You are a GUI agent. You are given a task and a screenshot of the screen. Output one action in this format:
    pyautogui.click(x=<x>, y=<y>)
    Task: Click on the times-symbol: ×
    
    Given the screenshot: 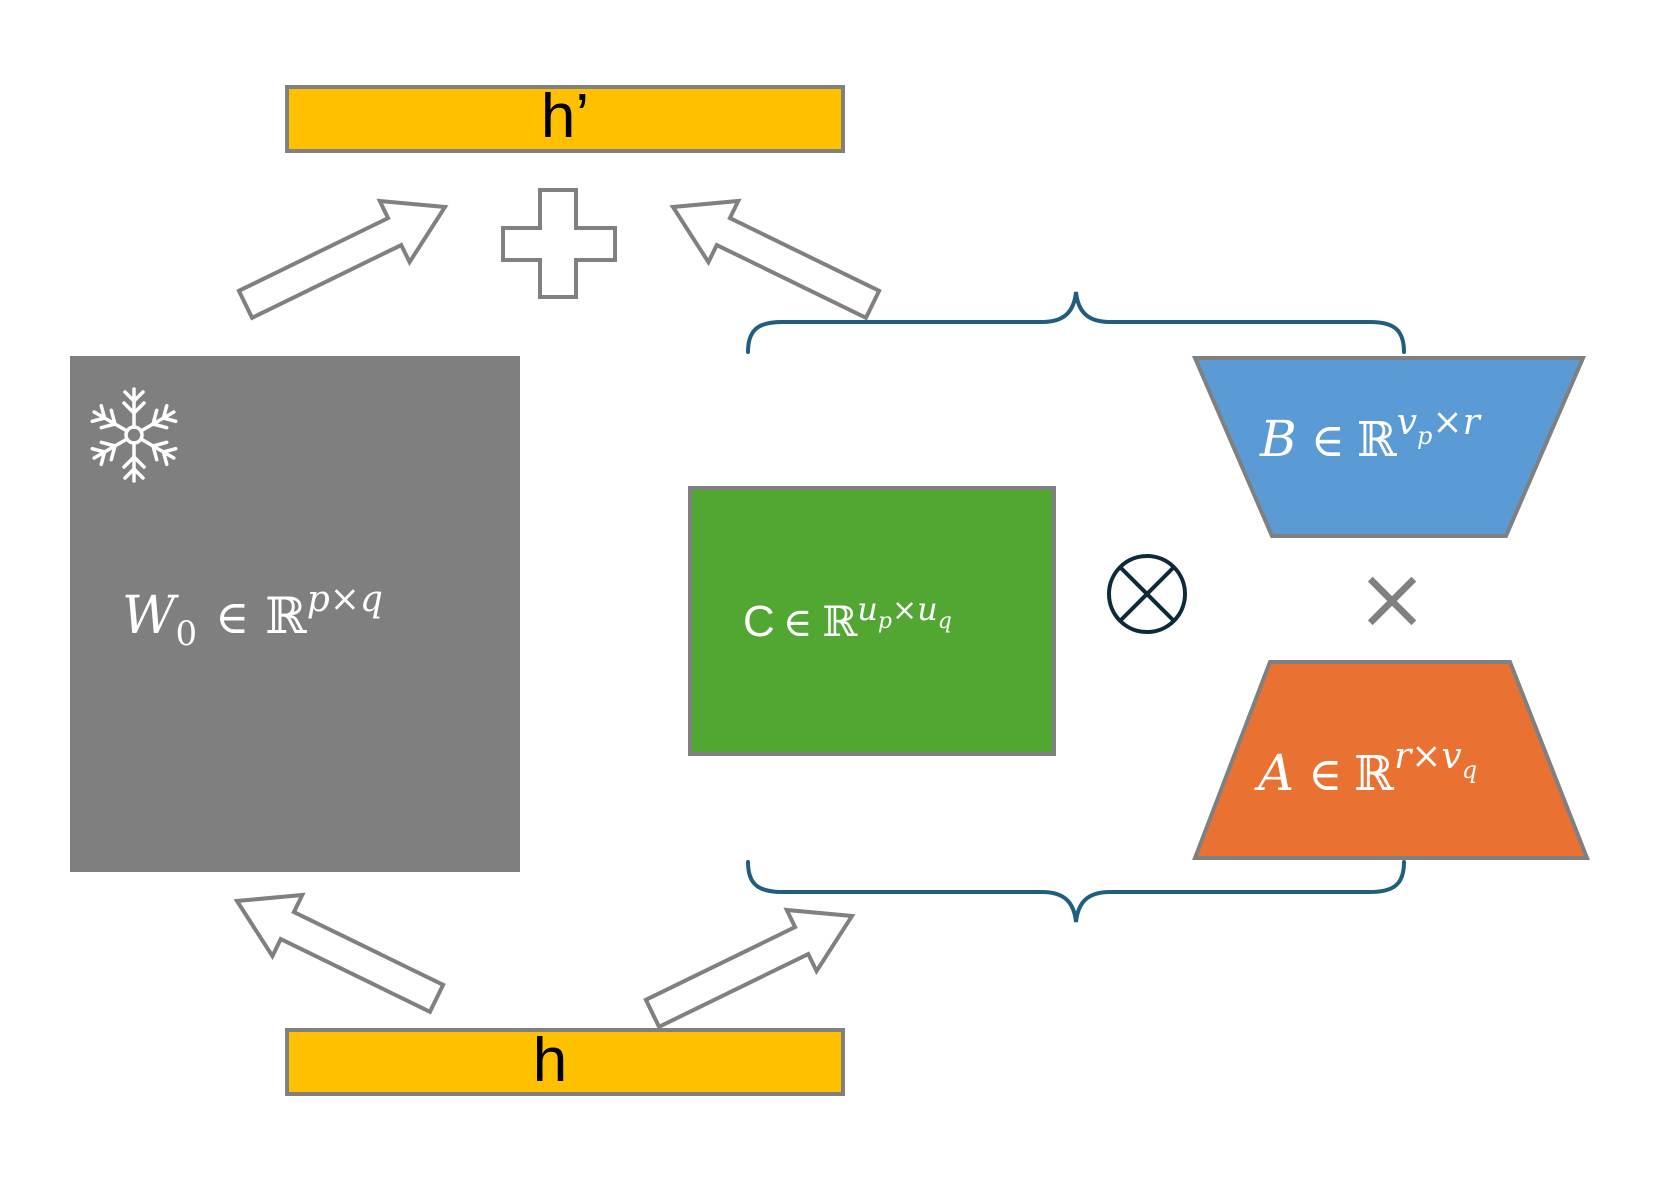 What is the action you would take?
    pyautogui.click(x=1392, y=599)
    